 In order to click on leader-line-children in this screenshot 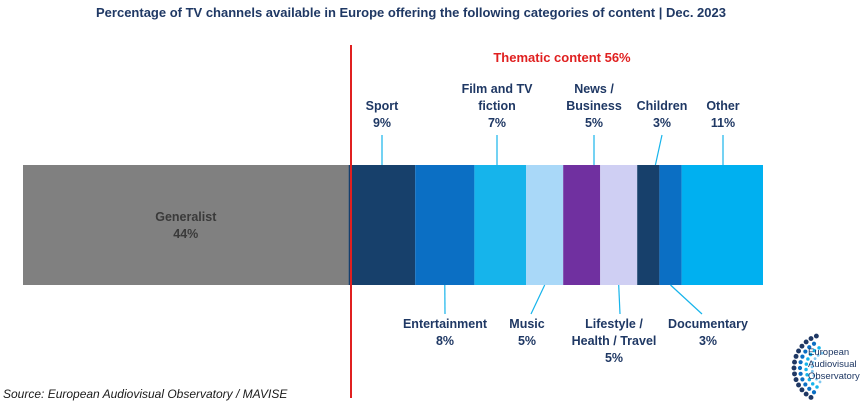, I will do `click(658, 150)`.